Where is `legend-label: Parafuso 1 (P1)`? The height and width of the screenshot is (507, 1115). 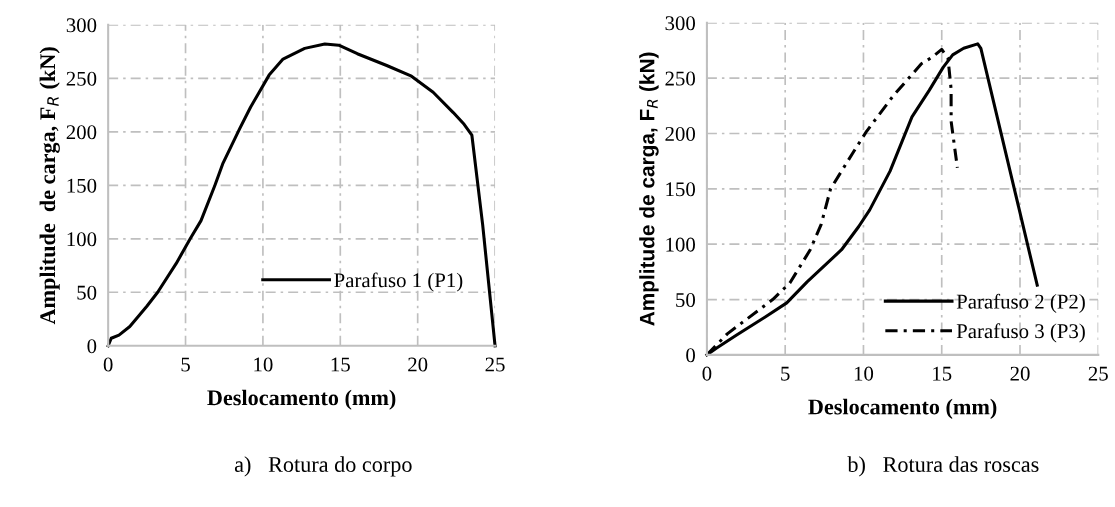 legend-label: Parafuso 1 (P1) is located at coordinates (398, 282).